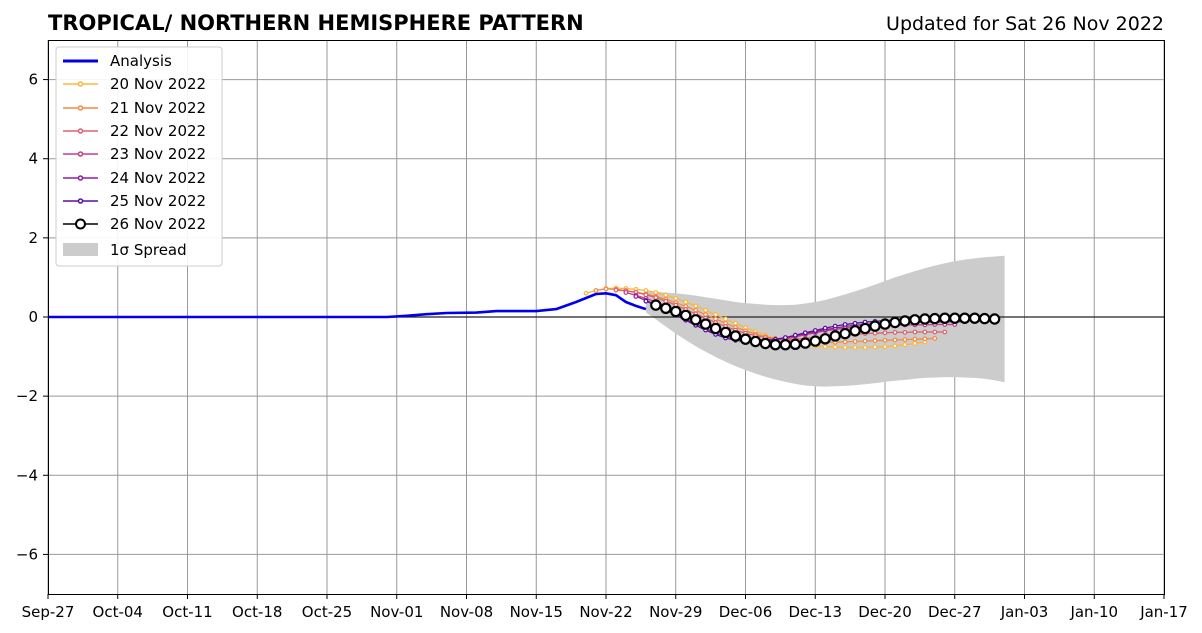 The image size is (1202, 633). I want to click on x-tick-label: Oct-18, so click(257, 612).